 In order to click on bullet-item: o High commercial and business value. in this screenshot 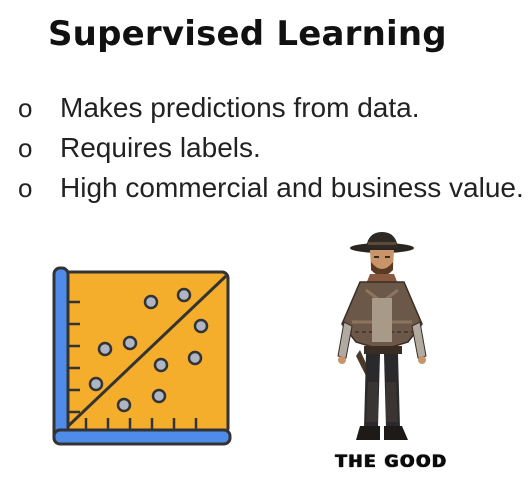, I will do `click(271, 192)`.